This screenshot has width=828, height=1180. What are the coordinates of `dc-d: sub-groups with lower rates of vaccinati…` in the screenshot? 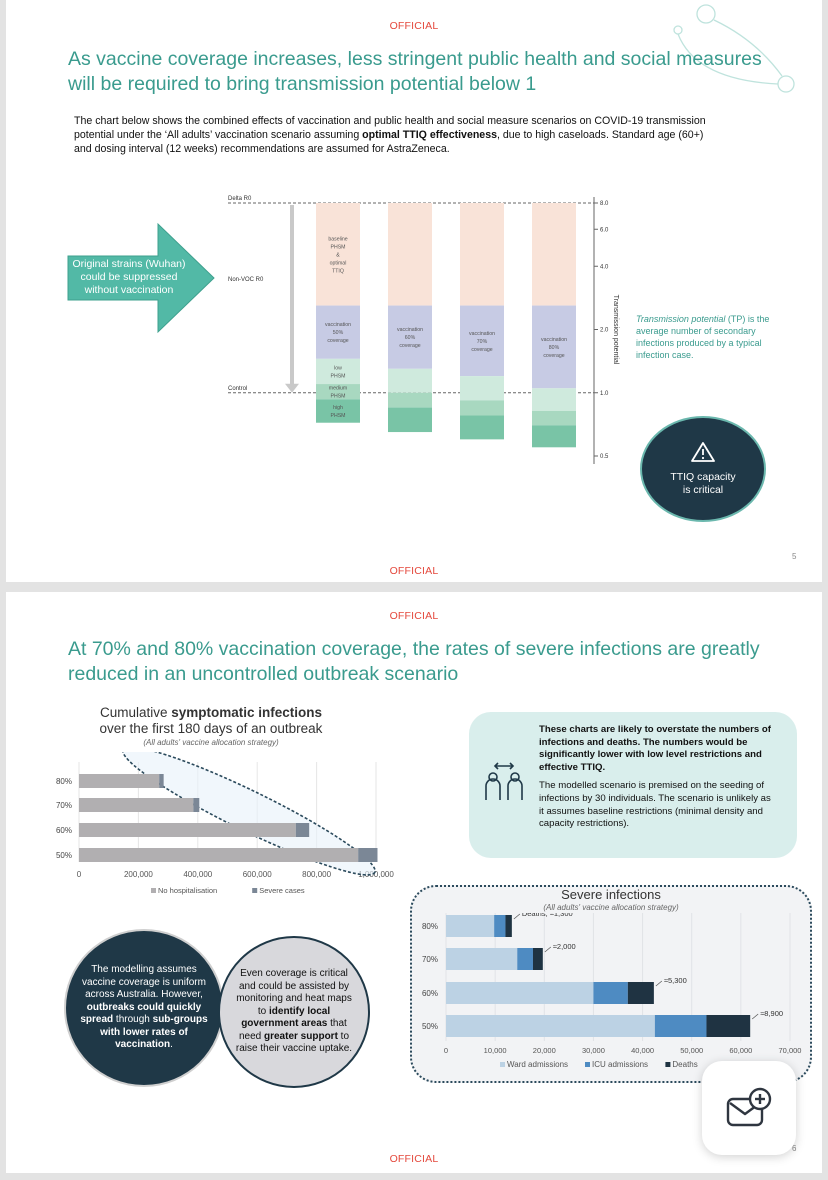 It's located at (154, 1032).